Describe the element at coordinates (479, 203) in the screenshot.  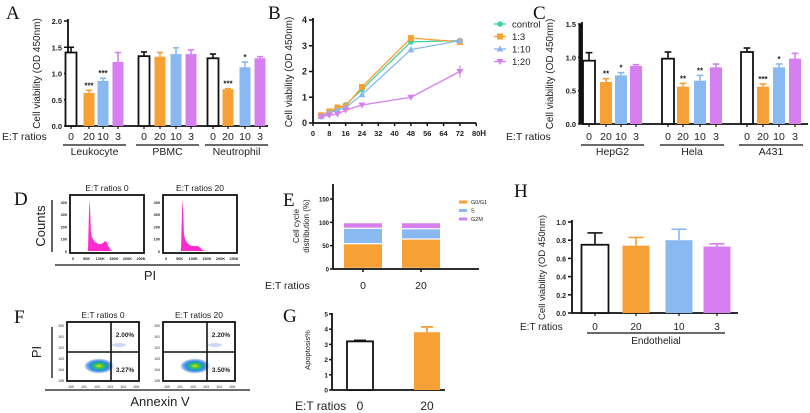
I see `legend-label: G0/G1` at that location.